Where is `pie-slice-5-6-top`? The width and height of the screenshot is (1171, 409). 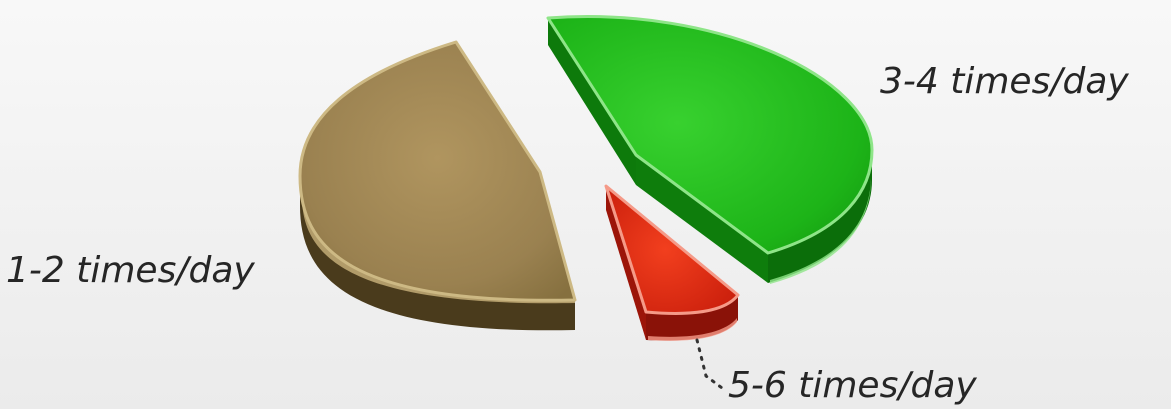 pie-slice-5-6-top is located at coordinates (672, 249).